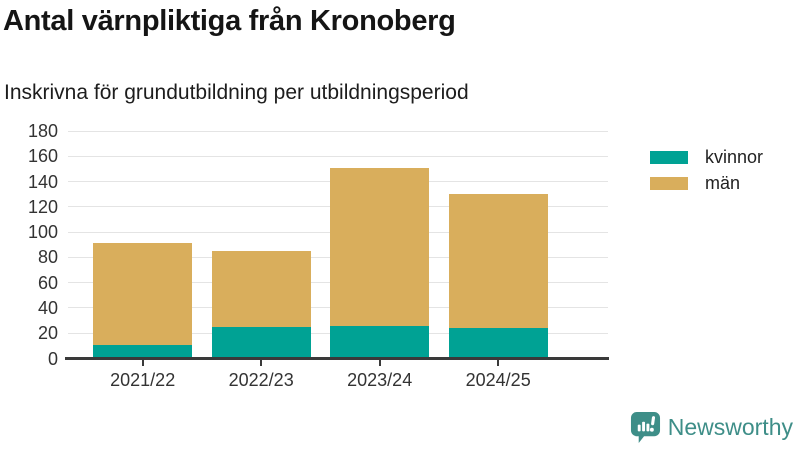 The image size is (800, 450). I want to click on y-axis-label-140: 140, so click(42, 181).